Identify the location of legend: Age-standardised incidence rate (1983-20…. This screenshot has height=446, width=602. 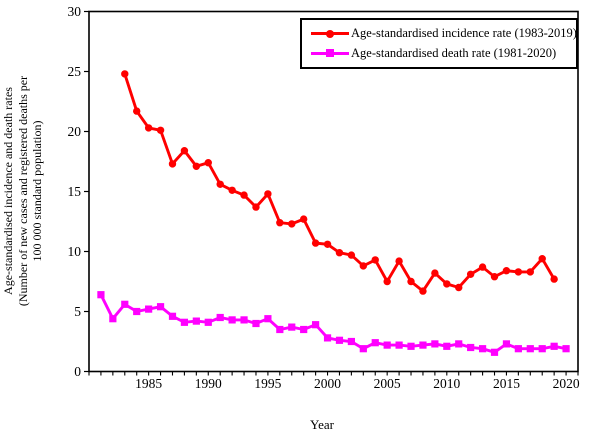
(439, 43).